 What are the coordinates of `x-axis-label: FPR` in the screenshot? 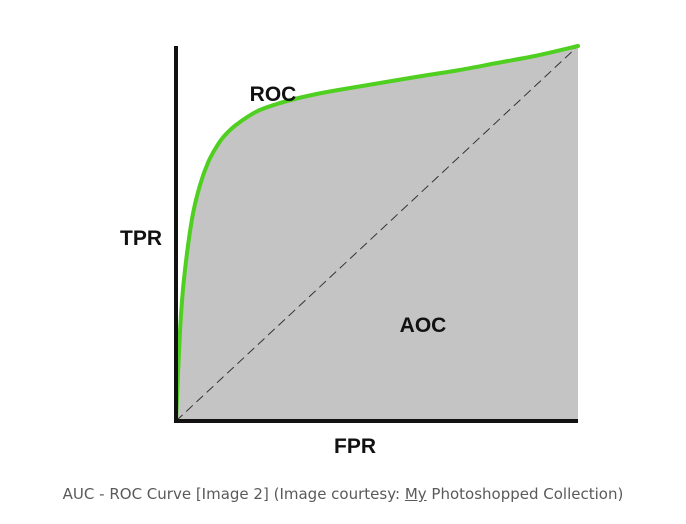 It's located at (355, 446).